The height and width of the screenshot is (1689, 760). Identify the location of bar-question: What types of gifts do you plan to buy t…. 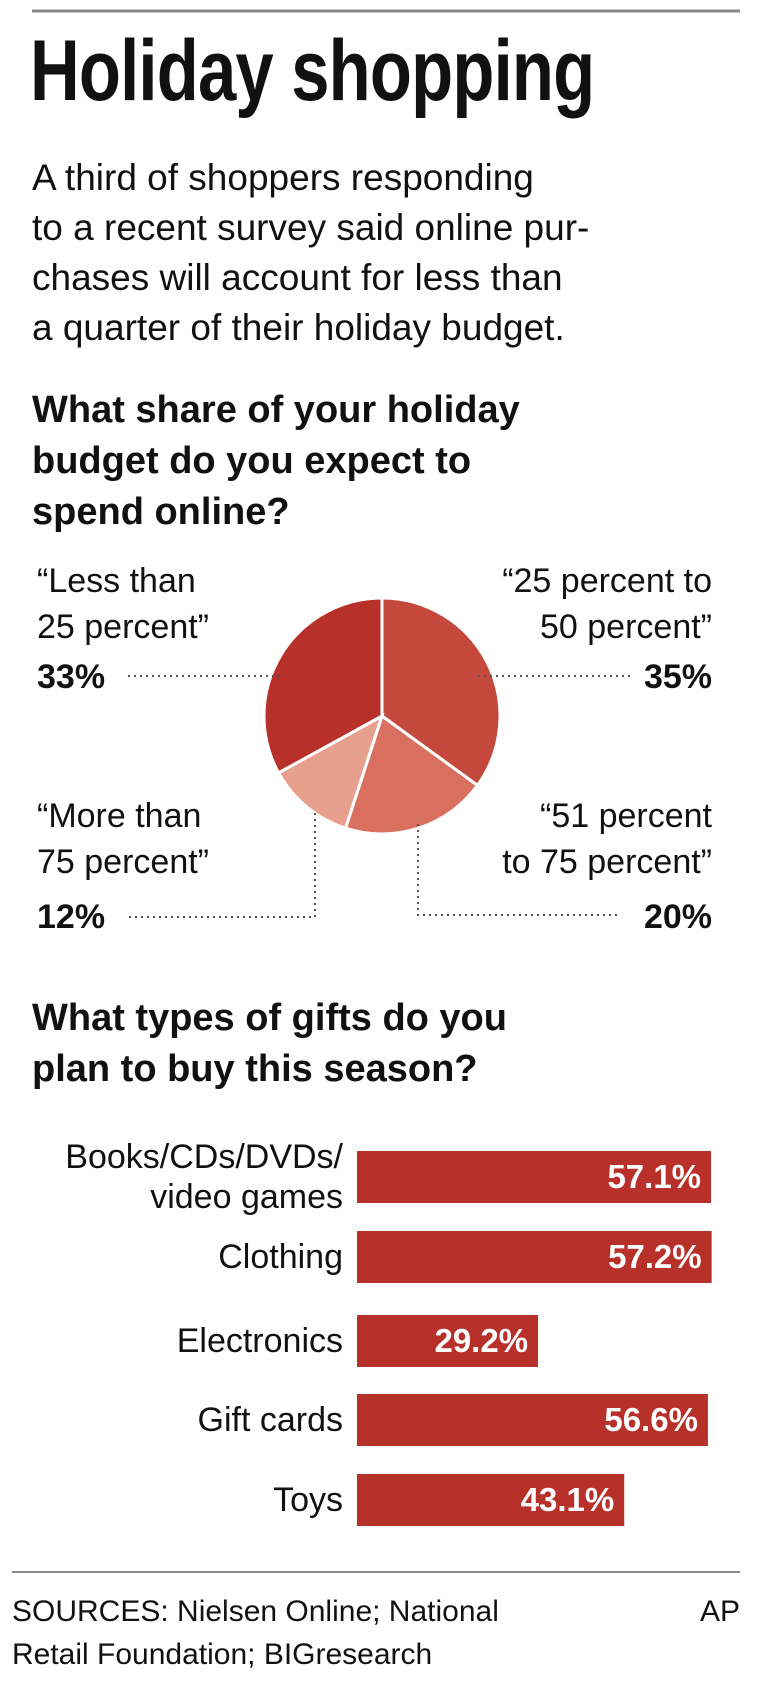
(269, 1043).